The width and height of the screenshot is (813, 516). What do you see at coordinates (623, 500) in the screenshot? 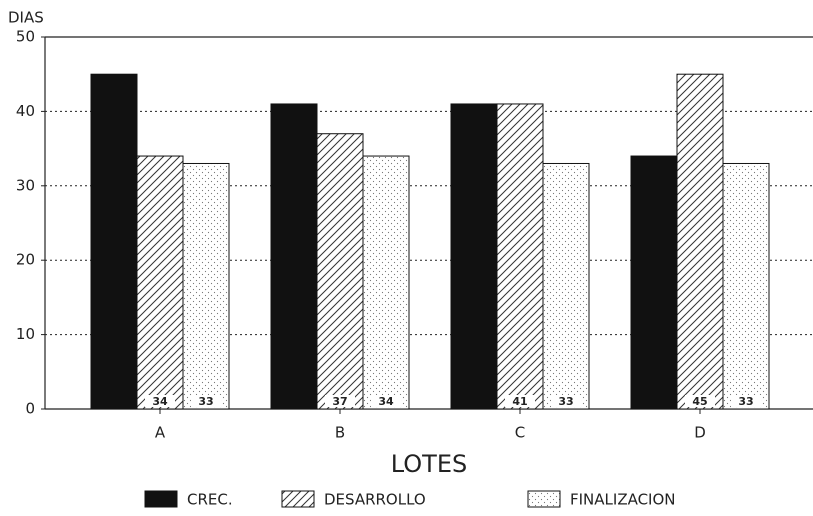
I see `legend-label: FINALIZACION` at bounding box center [623, 500].